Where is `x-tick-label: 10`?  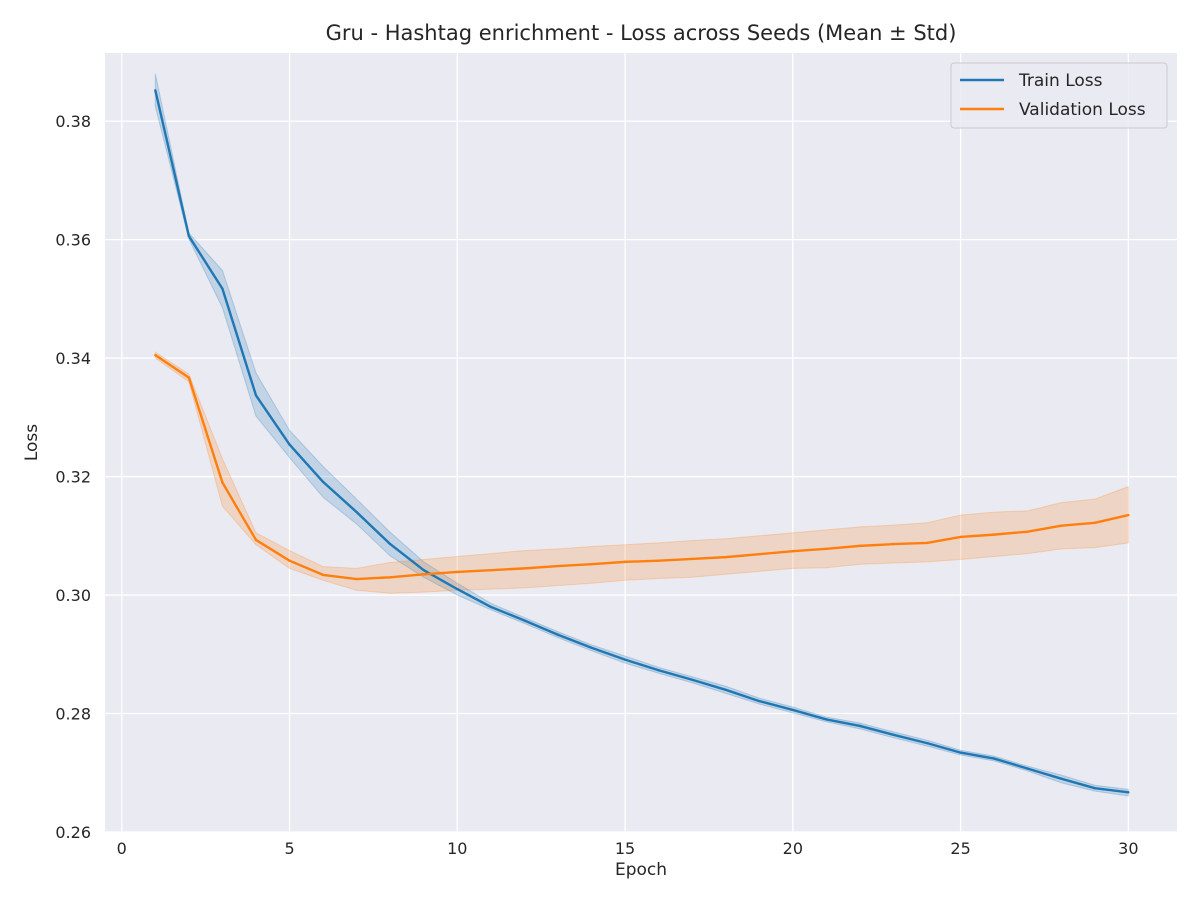 x-tick-label: 10 is located at coordinates (457, 848).